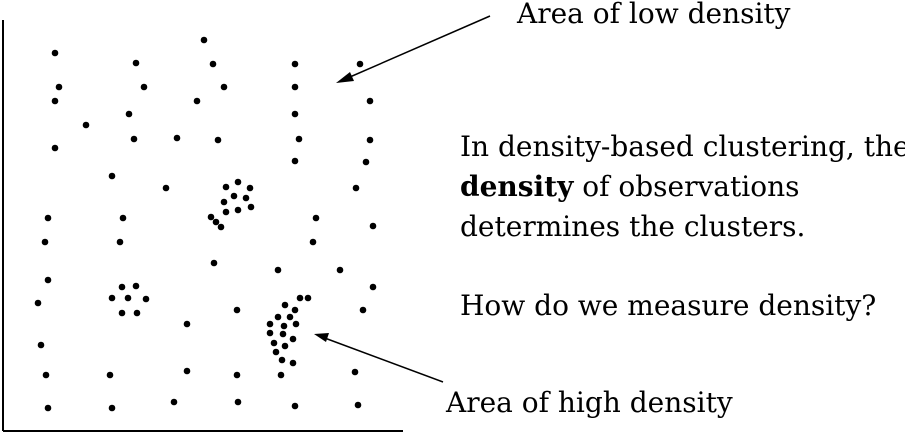 The image size is (905, 434). What do you see at coordinates (668, 305) in the screenshot?
I see `question-text: How do we measure density?` at bounding box center [668, 305].